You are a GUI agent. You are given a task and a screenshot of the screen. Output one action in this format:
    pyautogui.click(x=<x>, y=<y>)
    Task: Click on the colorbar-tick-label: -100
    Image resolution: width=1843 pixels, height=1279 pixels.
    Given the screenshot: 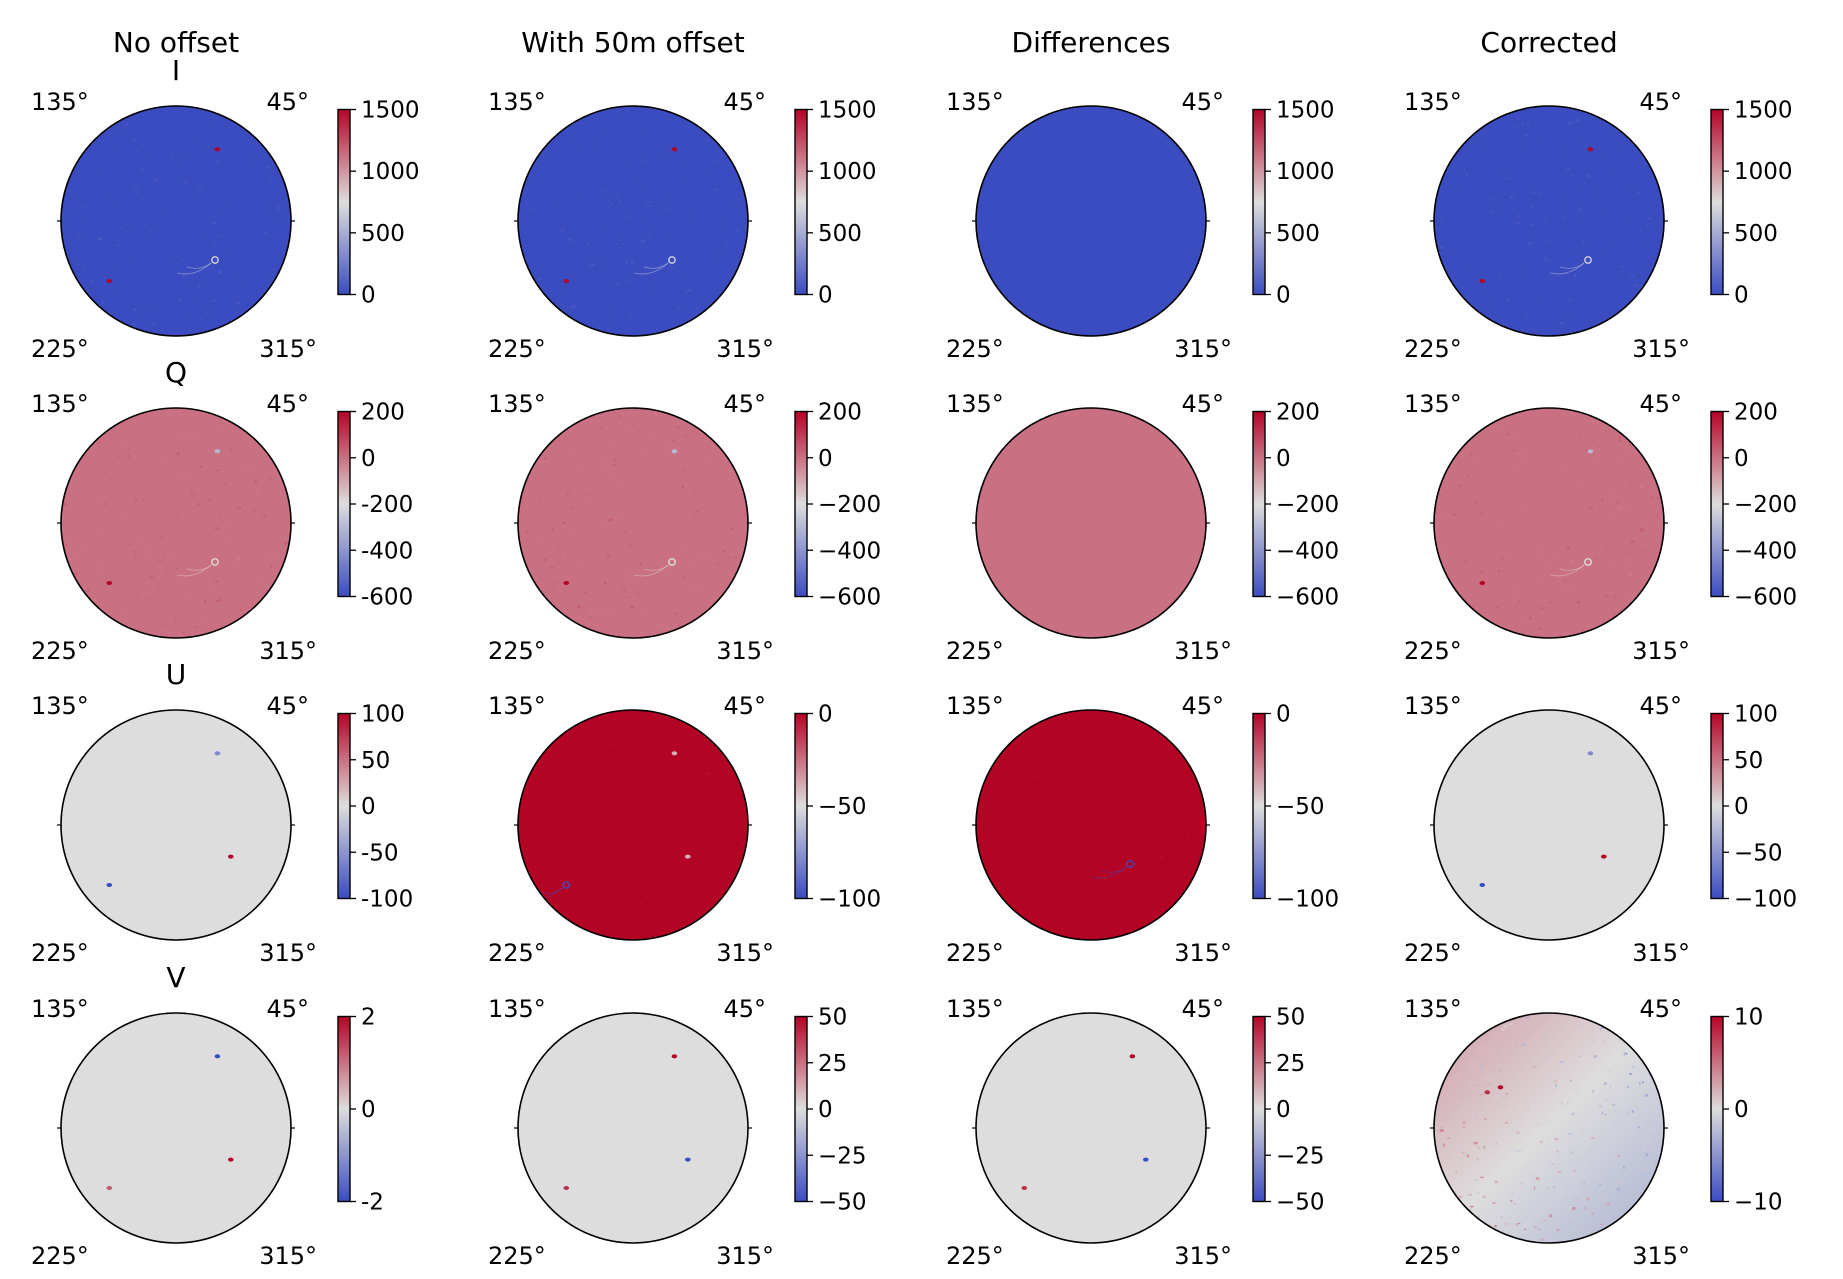 What is the action you would take?
    pyautogui.click(x=387, y=900)
    